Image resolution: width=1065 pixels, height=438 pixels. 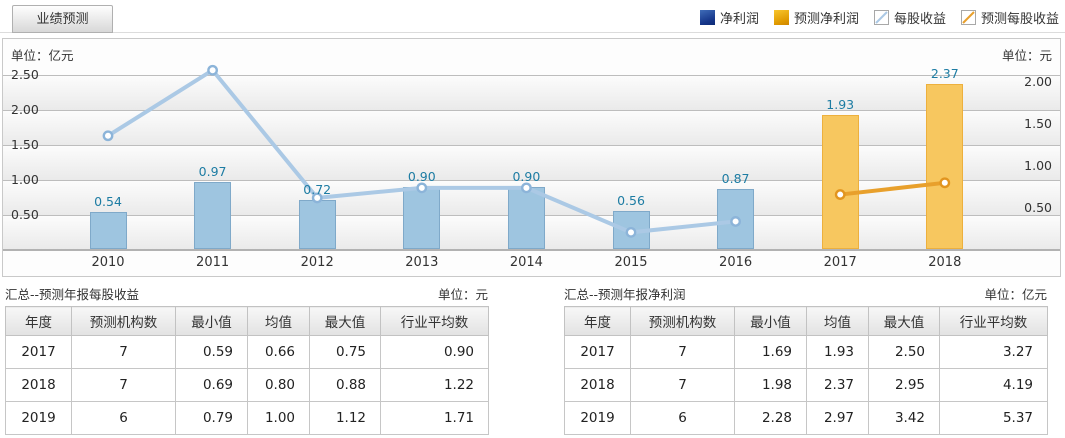 What do you see at coordinates (840, 181) in the screenshot?
I see `forecast-net-profit-bar-2017` at bounding box center [840, 181].